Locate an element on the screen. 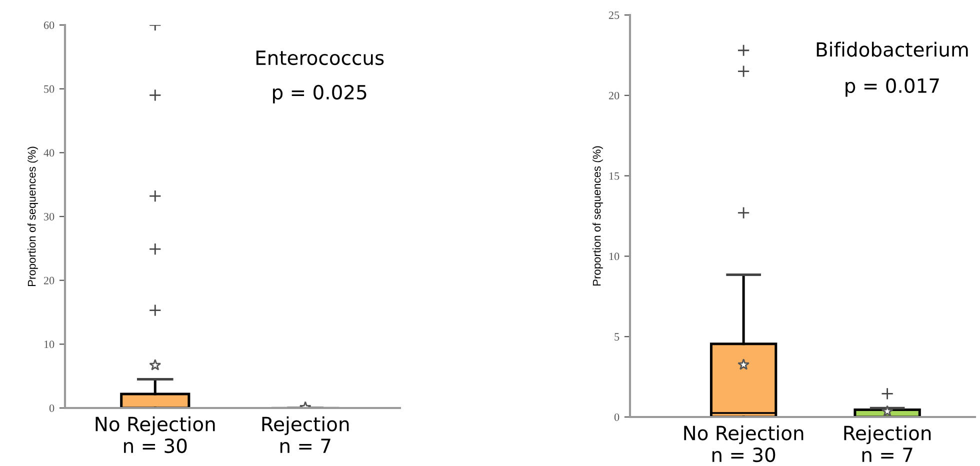 This screenshot has height=466, width=980. annotation: Bifidobacterium is located at coordinates (892, 49).